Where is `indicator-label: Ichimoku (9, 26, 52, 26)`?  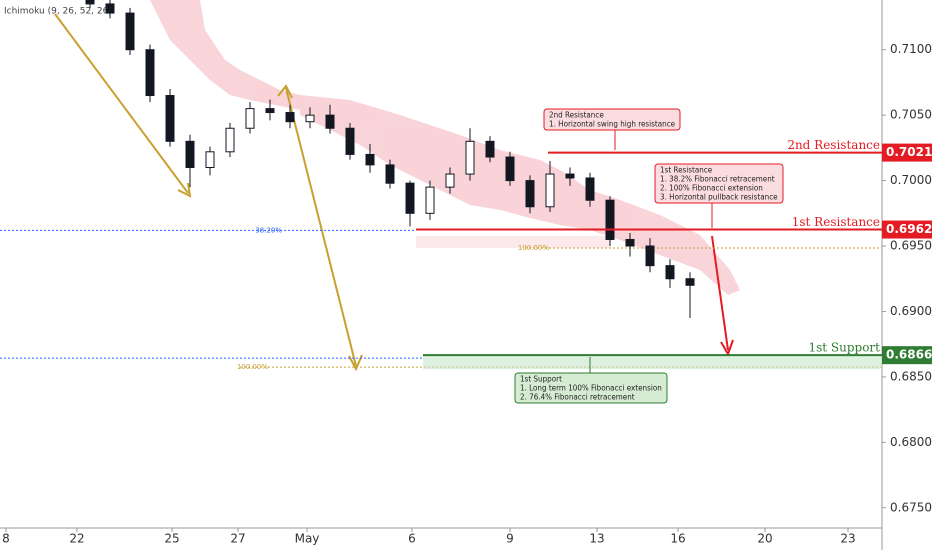 indicator-label: Ichimoku (9, 26, 52, 26) is located at coordinates (58, 12).